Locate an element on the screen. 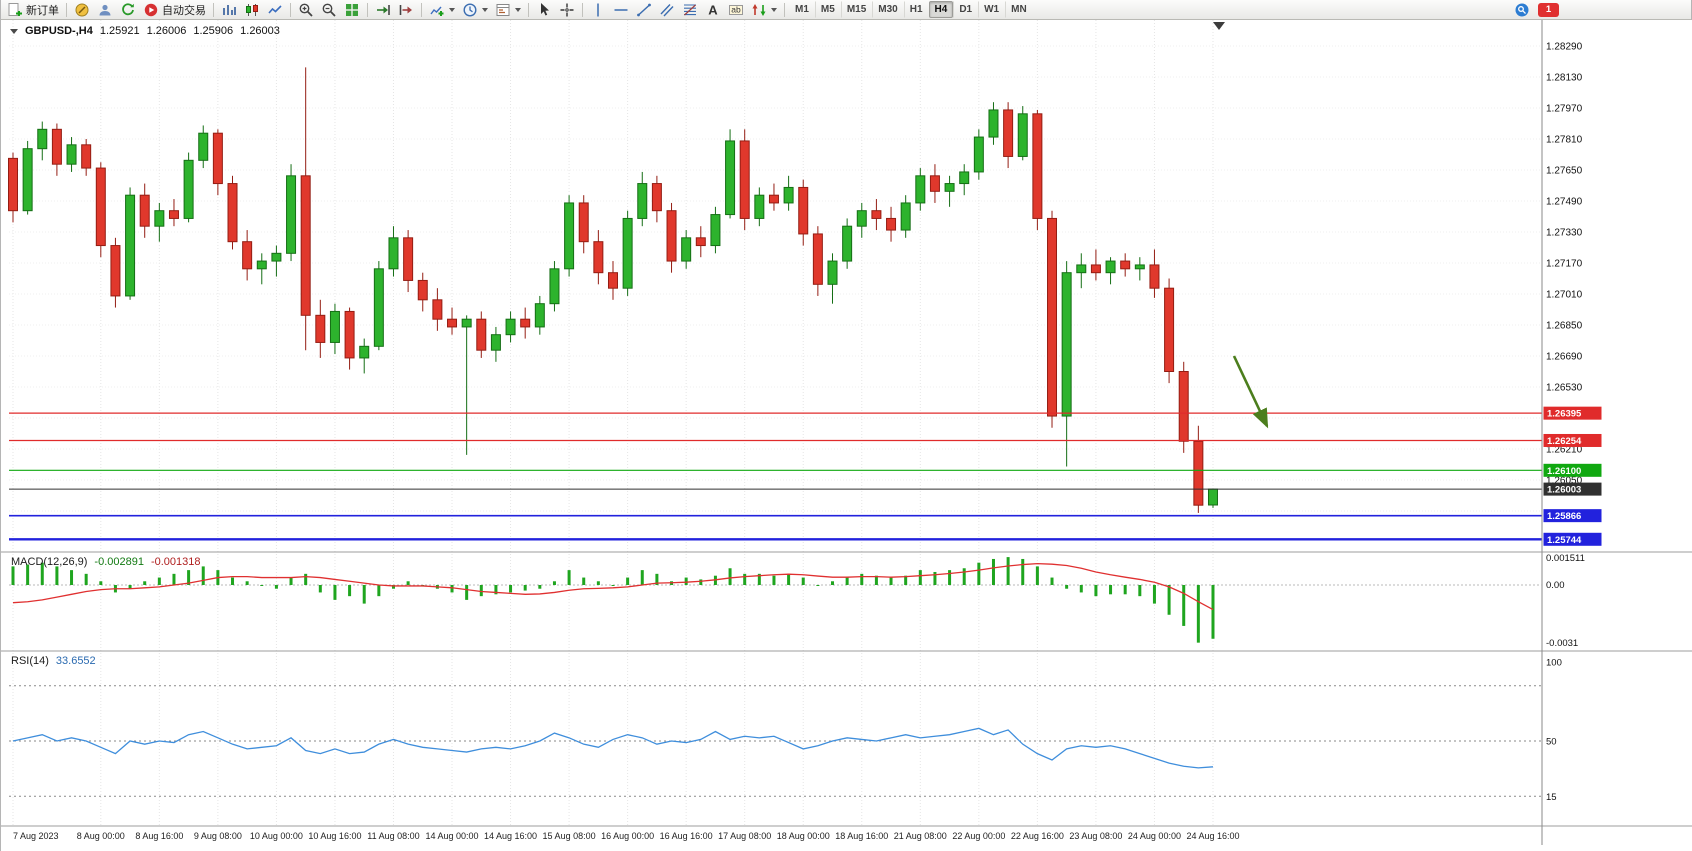  fibonacci-icon is located at coordinates (690, 10).